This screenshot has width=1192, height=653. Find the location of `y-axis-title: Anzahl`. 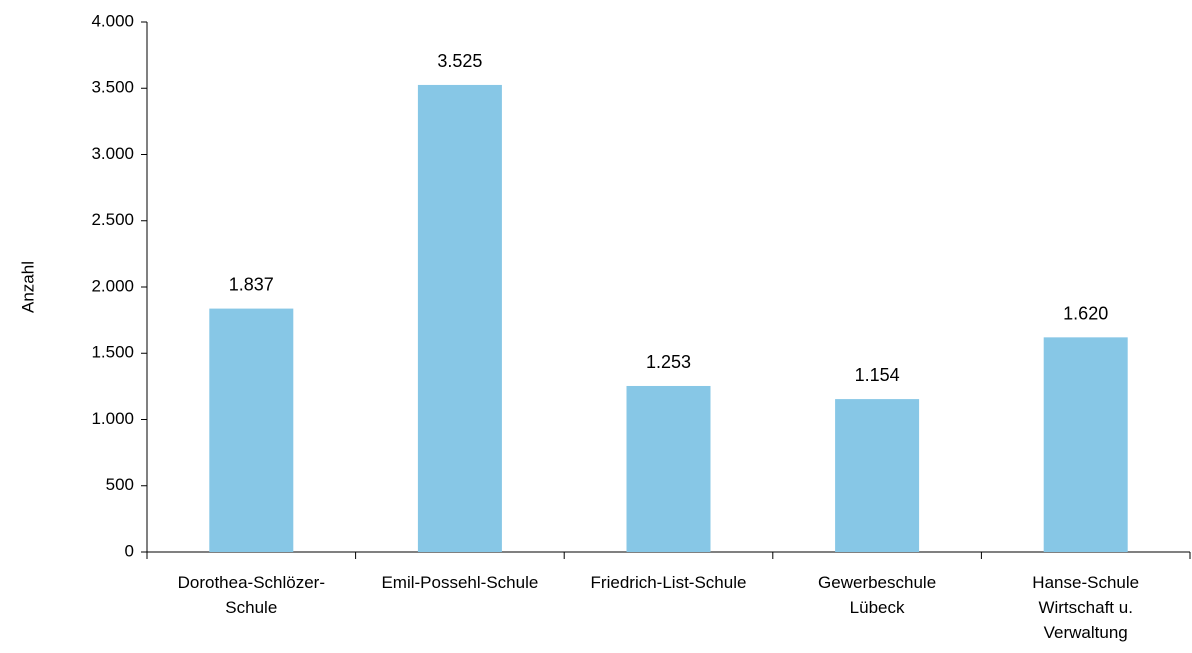

y-axis-title: Anzahl is located at coordinates (27, 287).